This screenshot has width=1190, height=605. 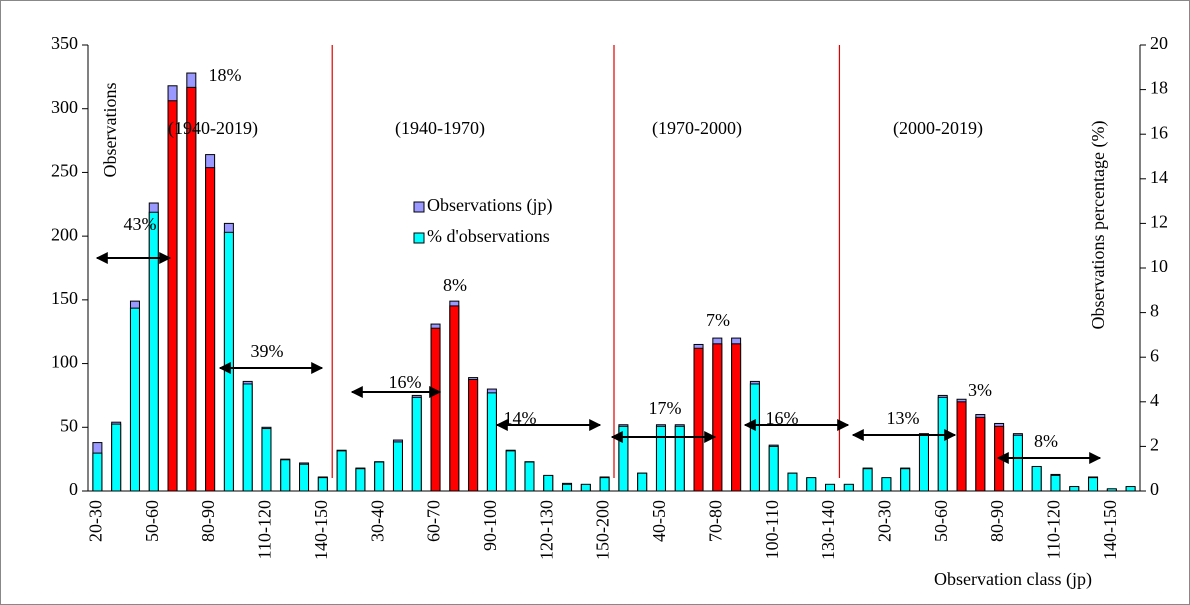 I want to click on y-tick-label: 0, so click(x=73, y=489).